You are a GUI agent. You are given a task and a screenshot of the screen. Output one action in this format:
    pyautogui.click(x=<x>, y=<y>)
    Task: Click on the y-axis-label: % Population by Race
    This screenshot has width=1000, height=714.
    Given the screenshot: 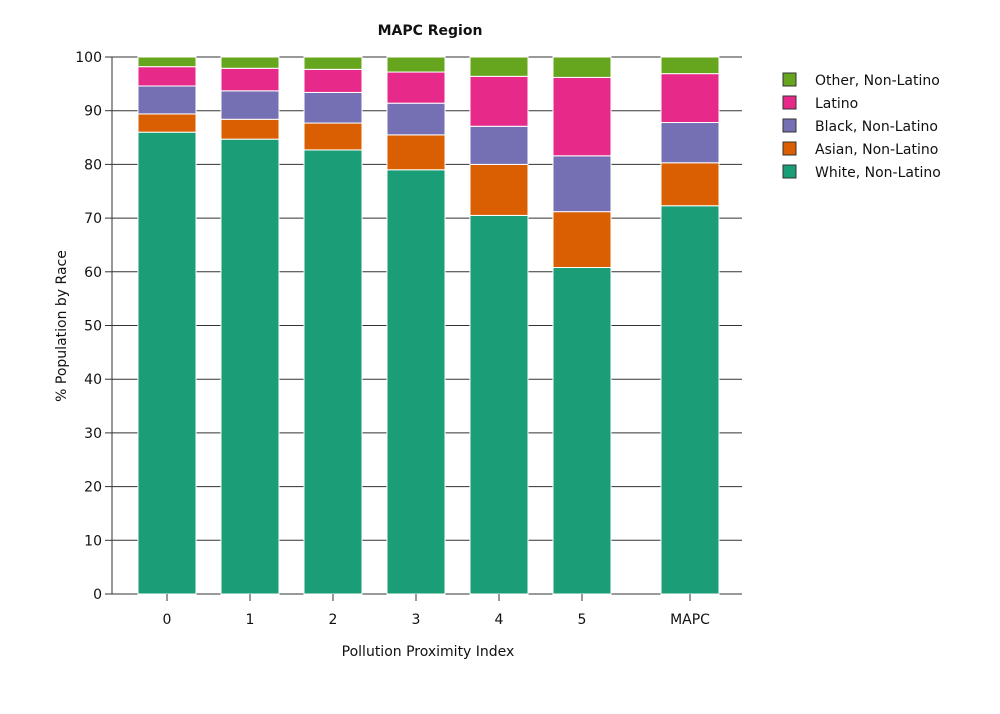 What is the action you would take?
    pyautogui.click(x=62, y=326)
    